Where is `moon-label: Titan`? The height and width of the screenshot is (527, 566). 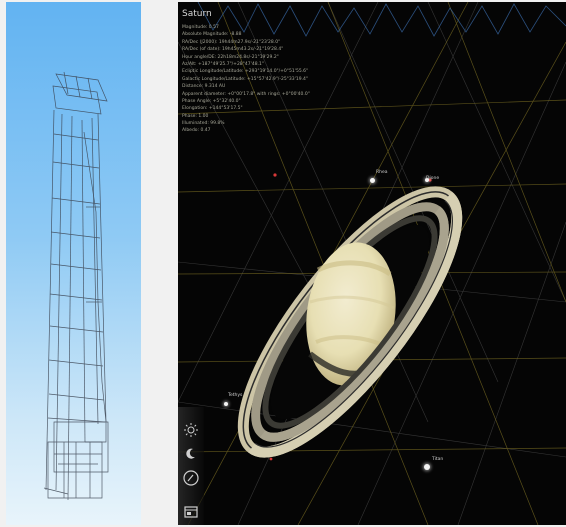
moon-label: Titan is located at coordinates (438, 459).